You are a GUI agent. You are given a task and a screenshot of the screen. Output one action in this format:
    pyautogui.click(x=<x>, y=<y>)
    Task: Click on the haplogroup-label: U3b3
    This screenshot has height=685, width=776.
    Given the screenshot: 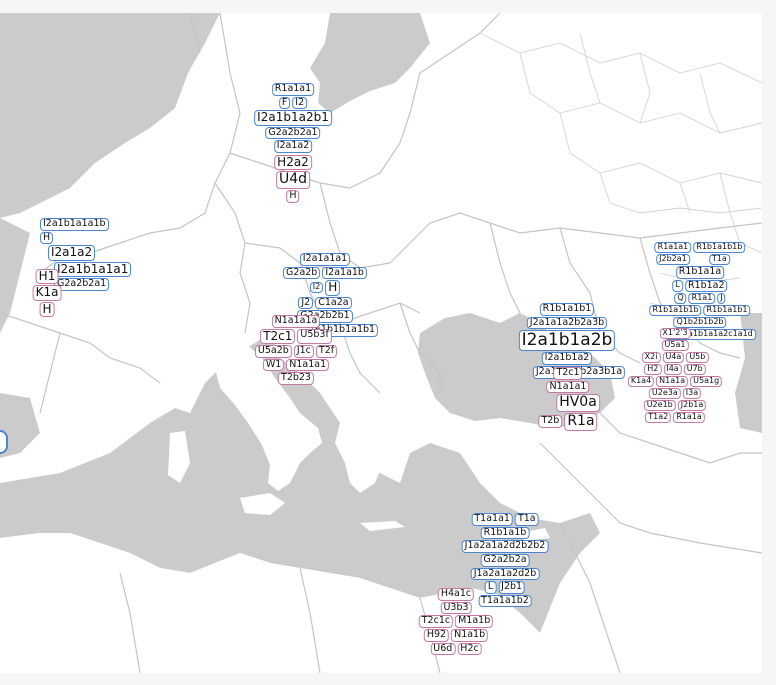 What is the action you would take?
    pyautogui.click(x=456, y=608)
    